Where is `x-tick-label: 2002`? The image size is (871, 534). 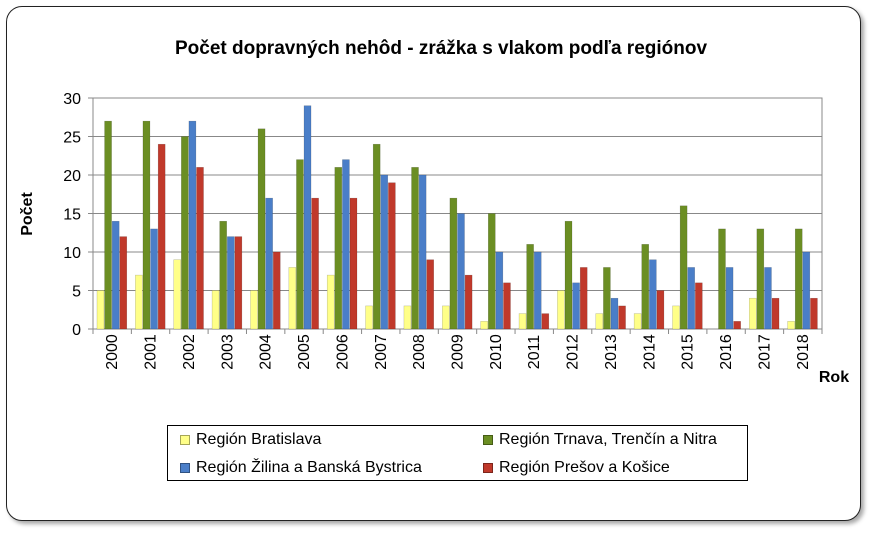
x-tick-label: 2002 is located at coordinates (189, 352).